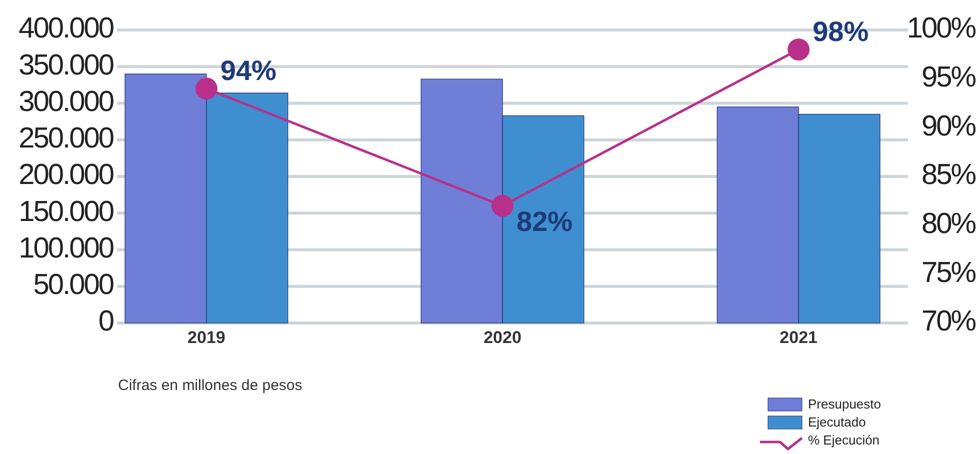 This screenshot has width=980, height=454. Describe the element at coordinates (840, 31) in the screenshot. I see `data-label: 98%` at that location.